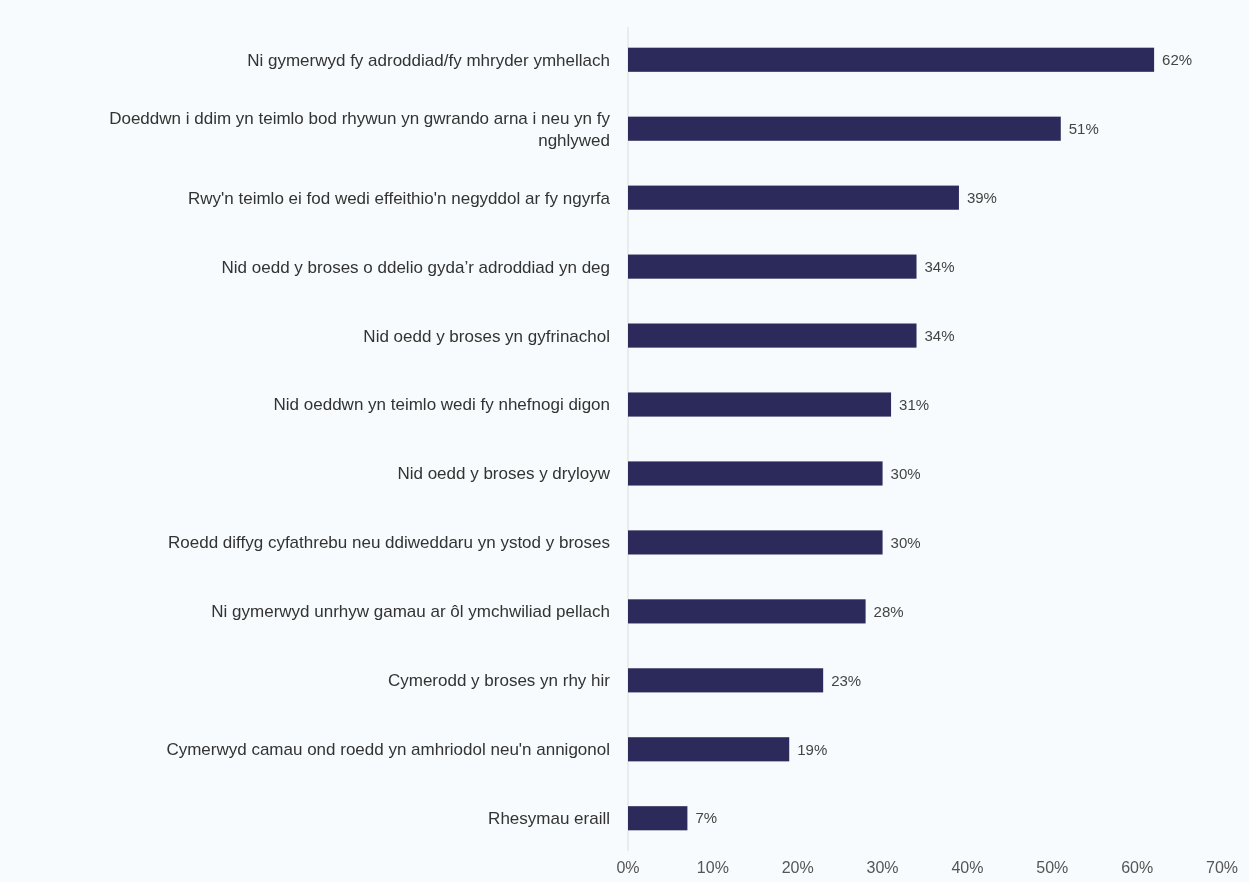 Image resolution: width=1249 pixels, height=882 pixels. What do you see at coordinates (882, 867) in the screenshot?
I see `x-tick-label: 30%` at bounding box center [882, 867].